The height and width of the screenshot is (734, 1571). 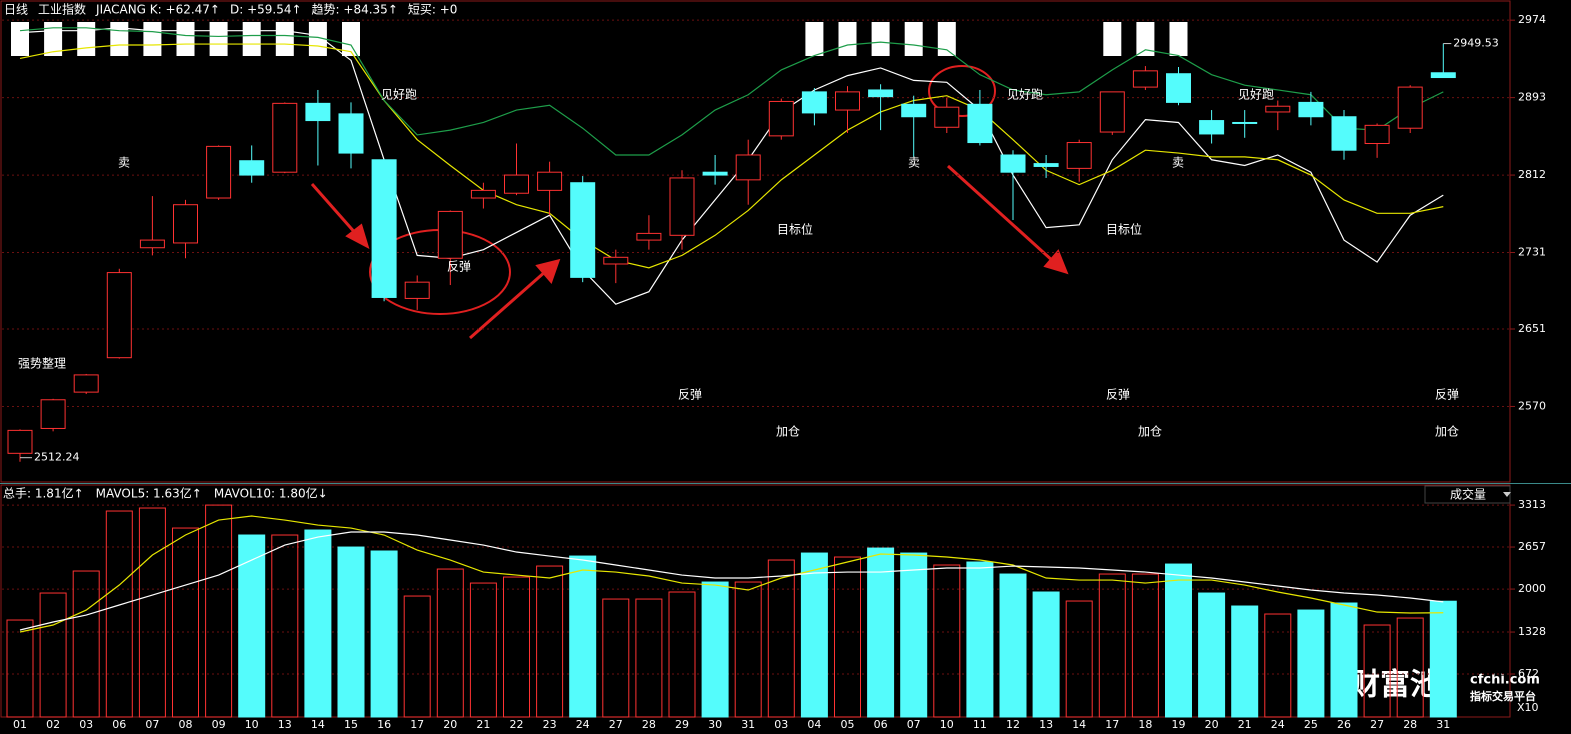 What do you see at coordinates (1311, 724) in the screenshot?
I see `x-tick-label: 25` at bounding box center [1311, 724].